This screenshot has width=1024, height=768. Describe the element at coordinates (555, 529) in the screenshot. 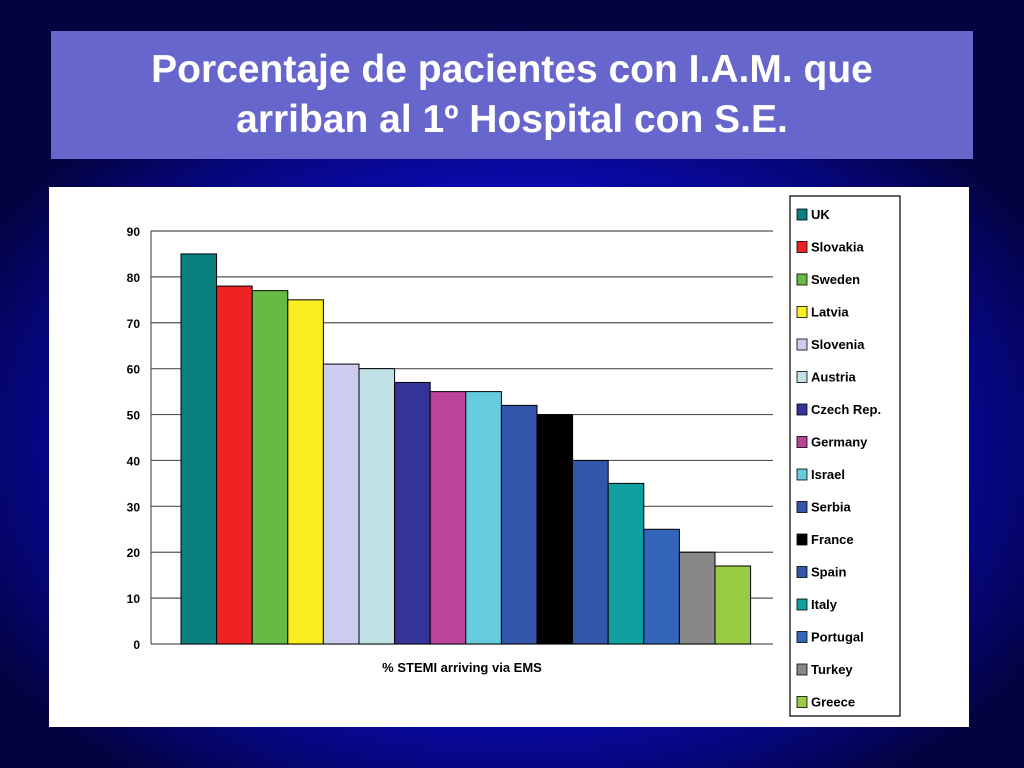

I see `bar-france` at that location.